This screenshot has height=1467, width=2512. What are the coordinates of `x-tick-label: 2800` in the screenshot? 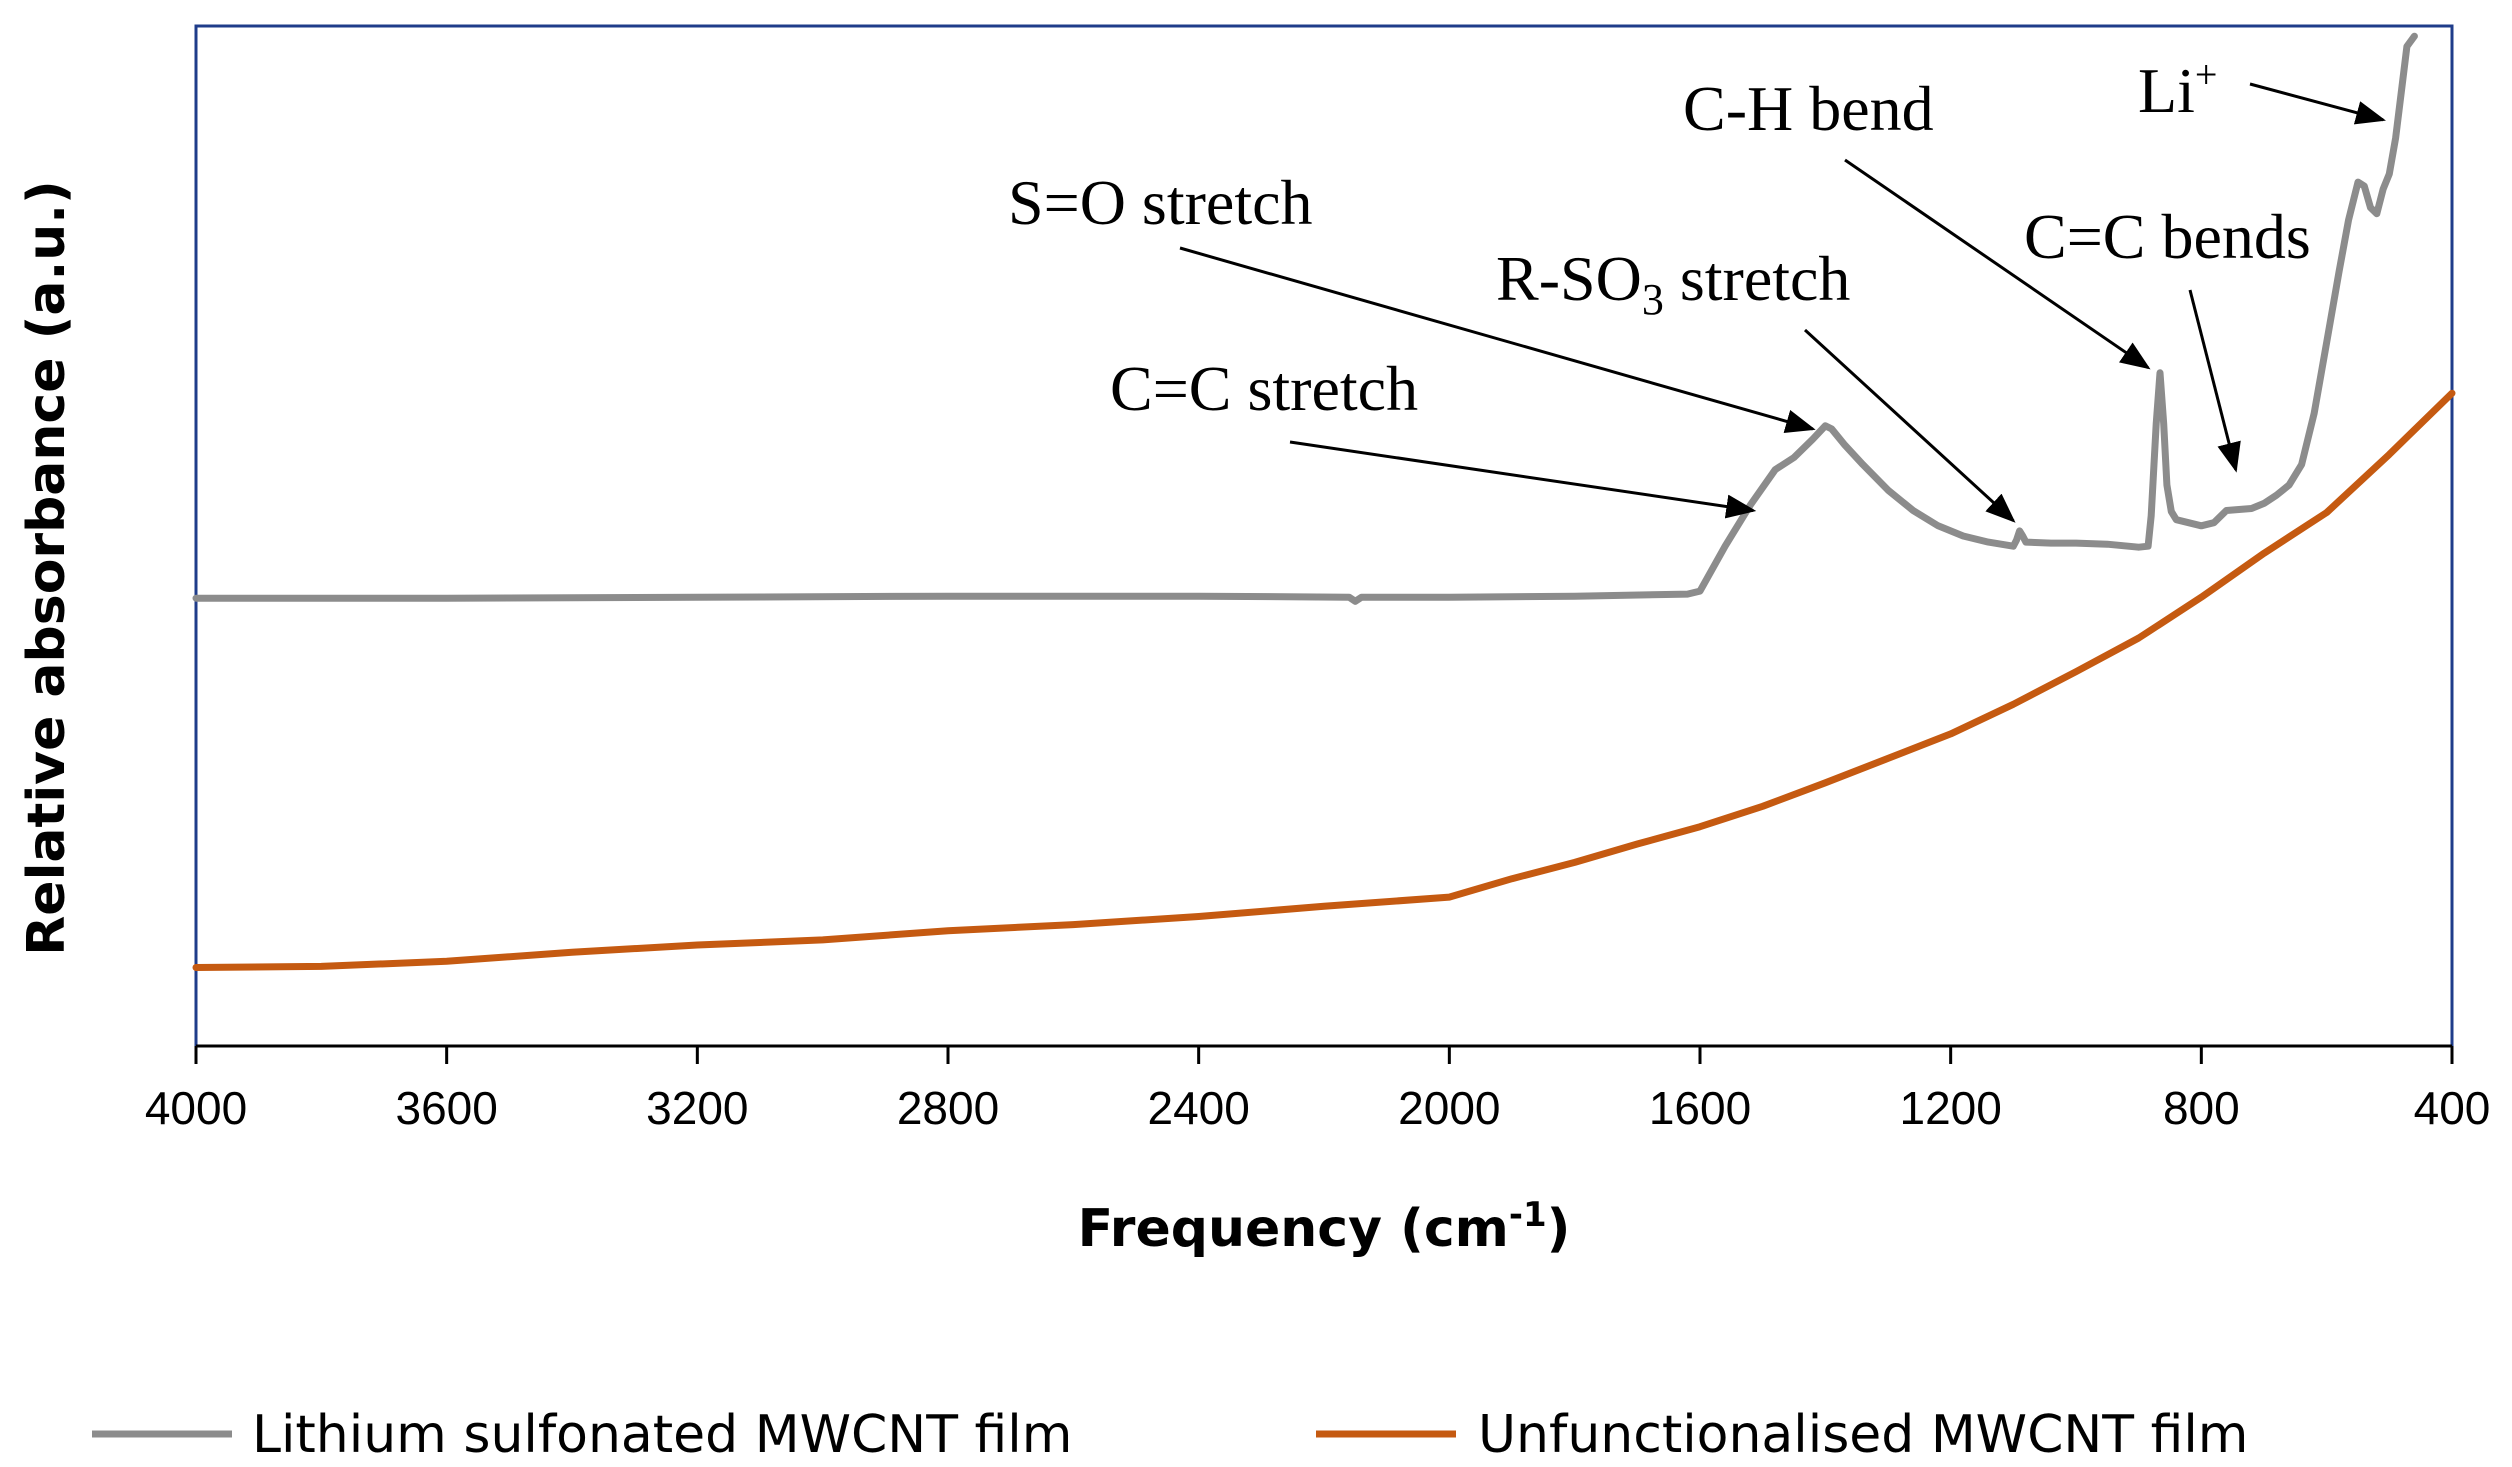 It's located at (948, 1108).